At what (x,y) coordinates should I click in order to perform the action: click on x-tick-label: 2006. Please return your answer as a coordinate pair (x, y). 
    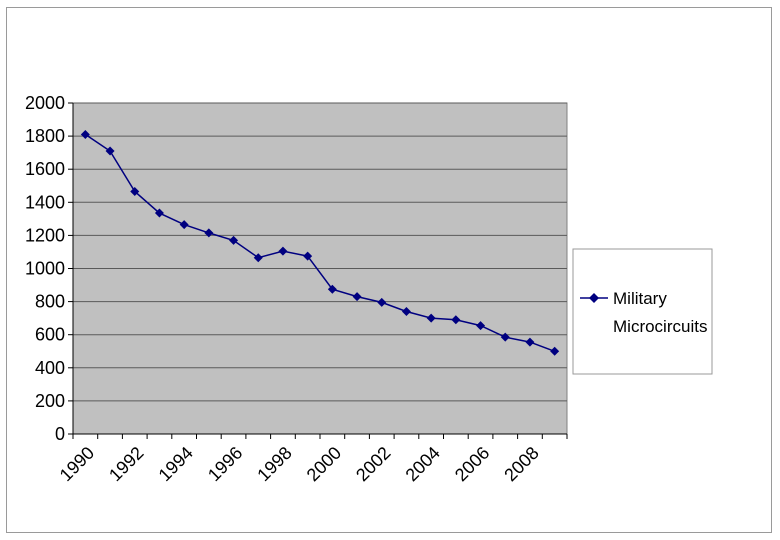
    Looking at the image, I should click on (472, 464).